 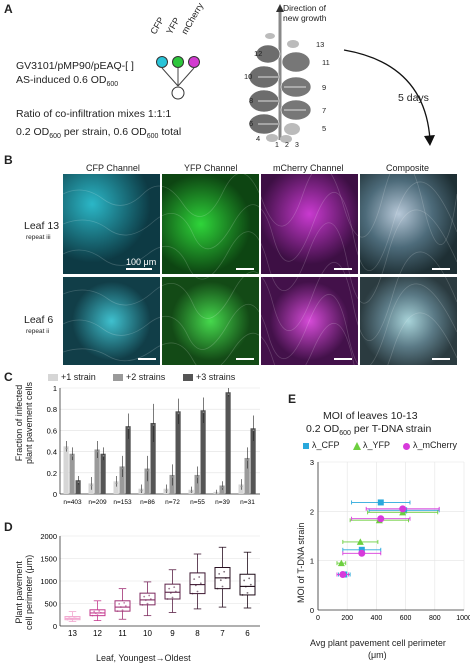 I want to click on leaf-number-11: 11, so click(x=326, y=62).